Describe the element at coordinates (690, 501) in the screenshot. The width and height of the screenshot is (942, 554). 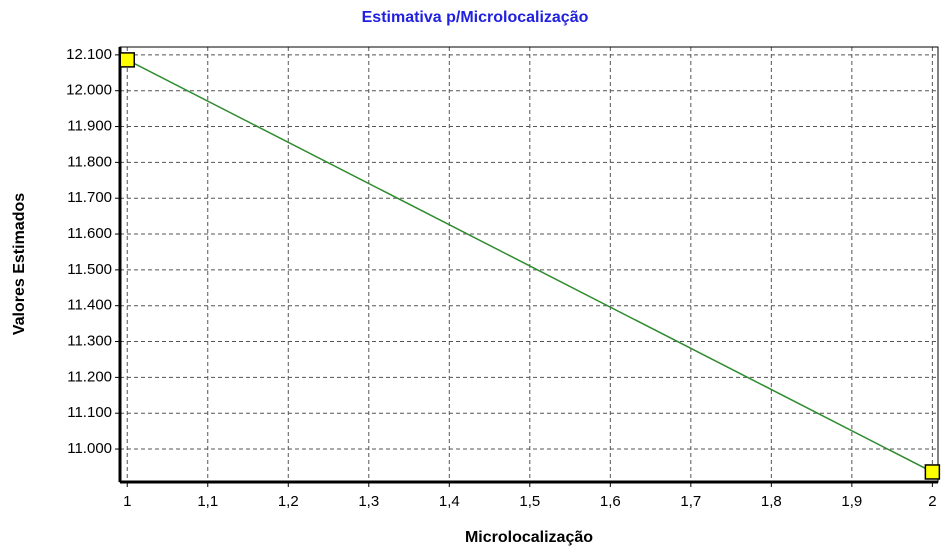
I see `x-tick-label: 1,7` at that location.